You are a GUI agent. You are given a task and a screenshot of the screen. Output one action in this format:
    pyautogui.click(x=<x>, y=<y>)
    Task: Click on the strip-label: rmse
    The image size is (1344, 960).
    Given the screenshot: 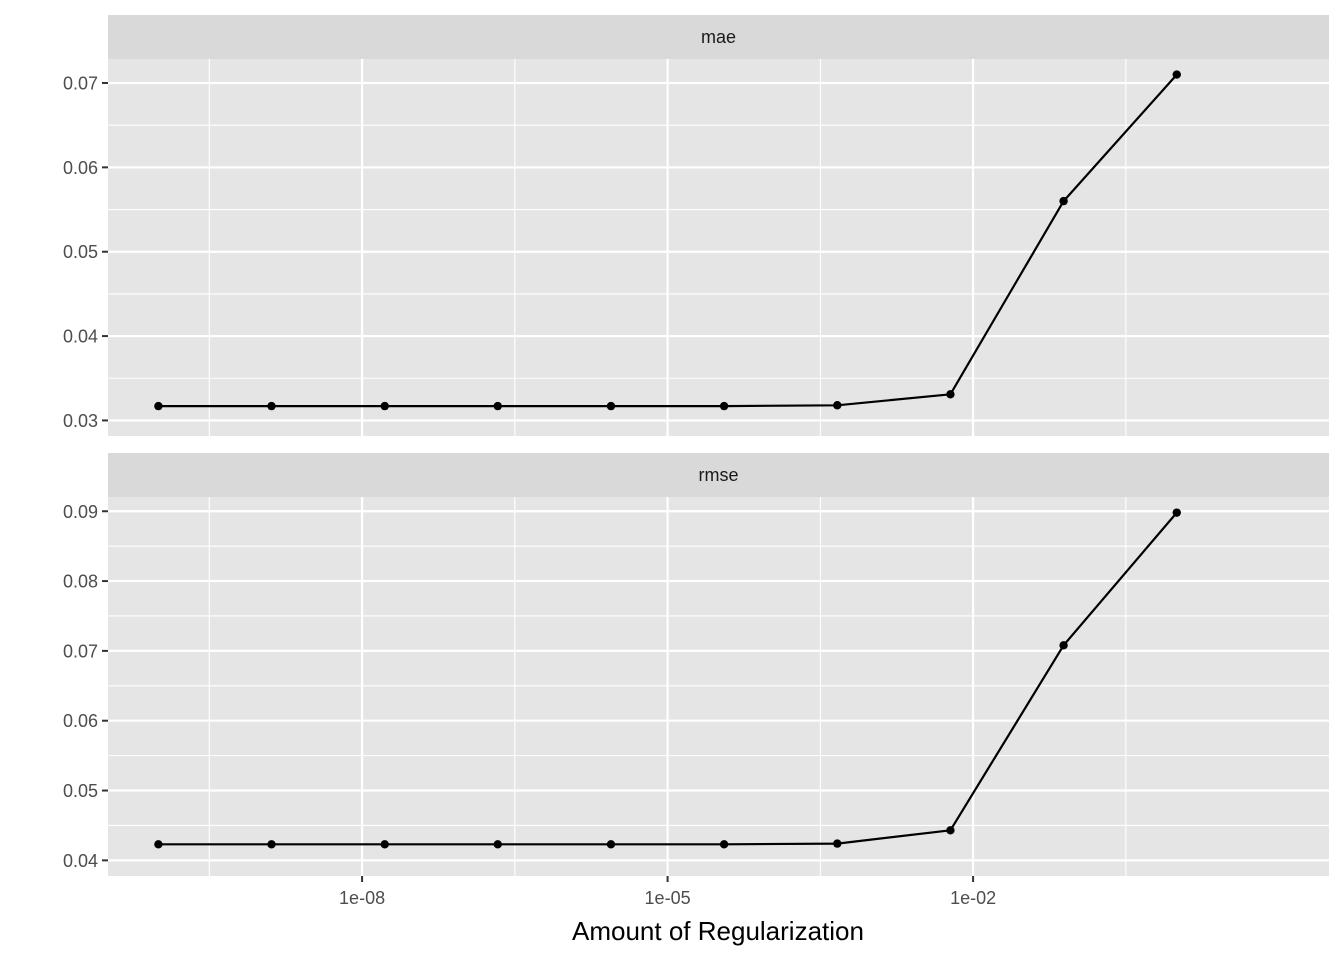 What is the action you would take?
    pyautogui.click(x=719, y=475)
    